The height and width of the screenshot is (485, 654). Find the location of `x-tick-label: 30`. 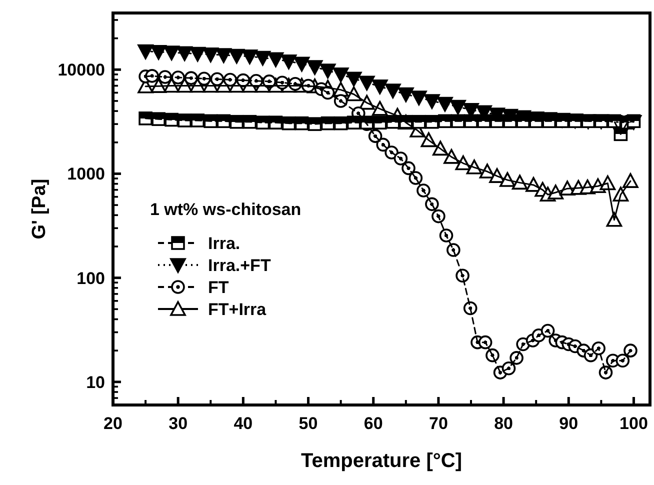

x-tick-label: 30 is located at coordinates (178, 423).